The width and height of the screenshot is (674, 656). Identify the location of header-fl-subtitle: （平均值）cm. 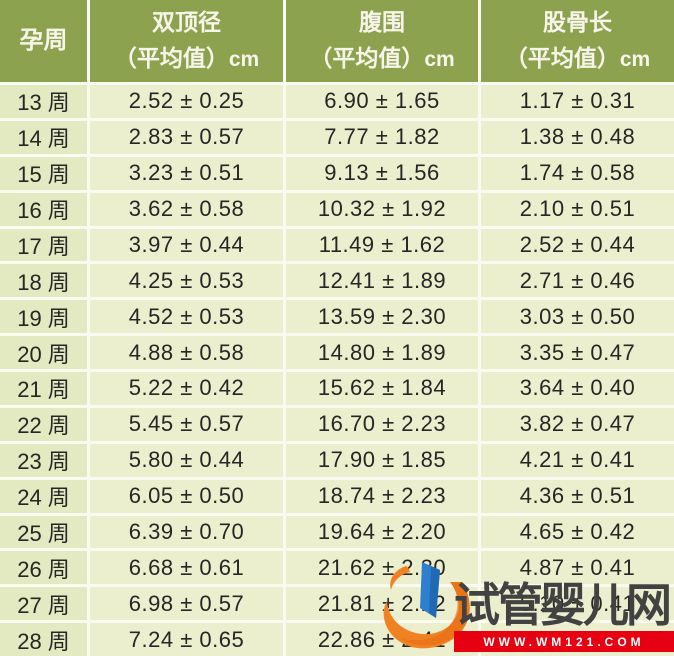
(577, 58).